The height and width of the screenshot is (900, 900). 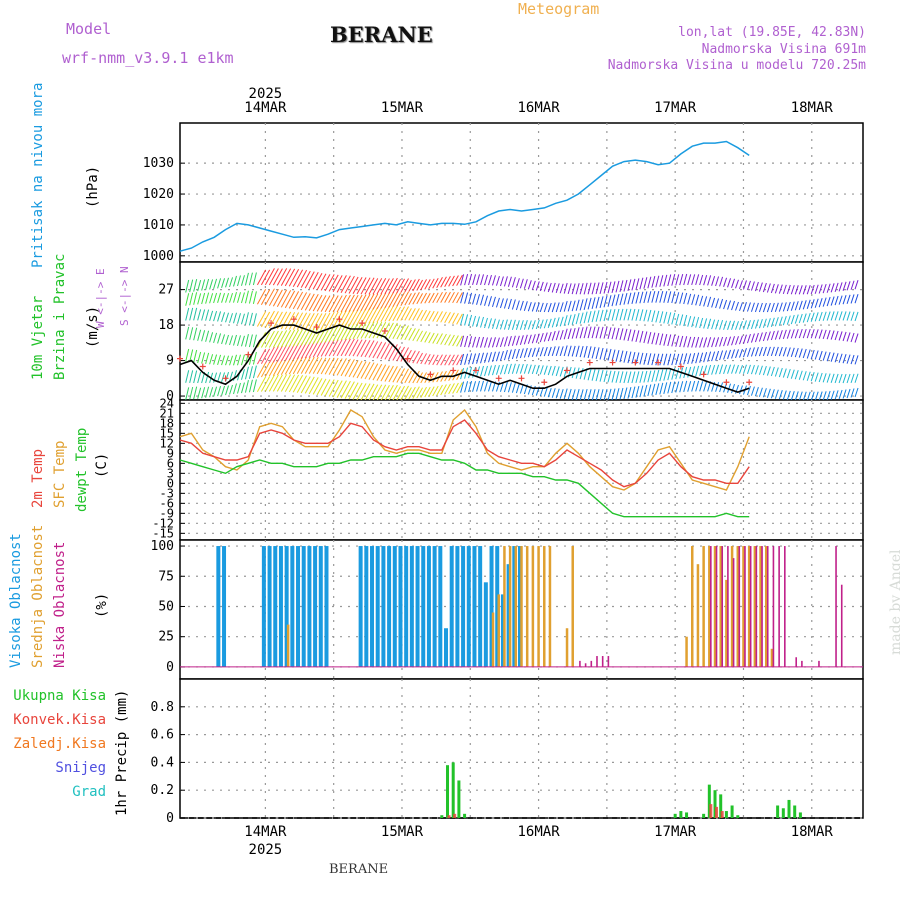 What do you see at coordinates (89, 792) in the screenshot?
I see `precip-legend-item: Grad` at bounding box center [89, 792].